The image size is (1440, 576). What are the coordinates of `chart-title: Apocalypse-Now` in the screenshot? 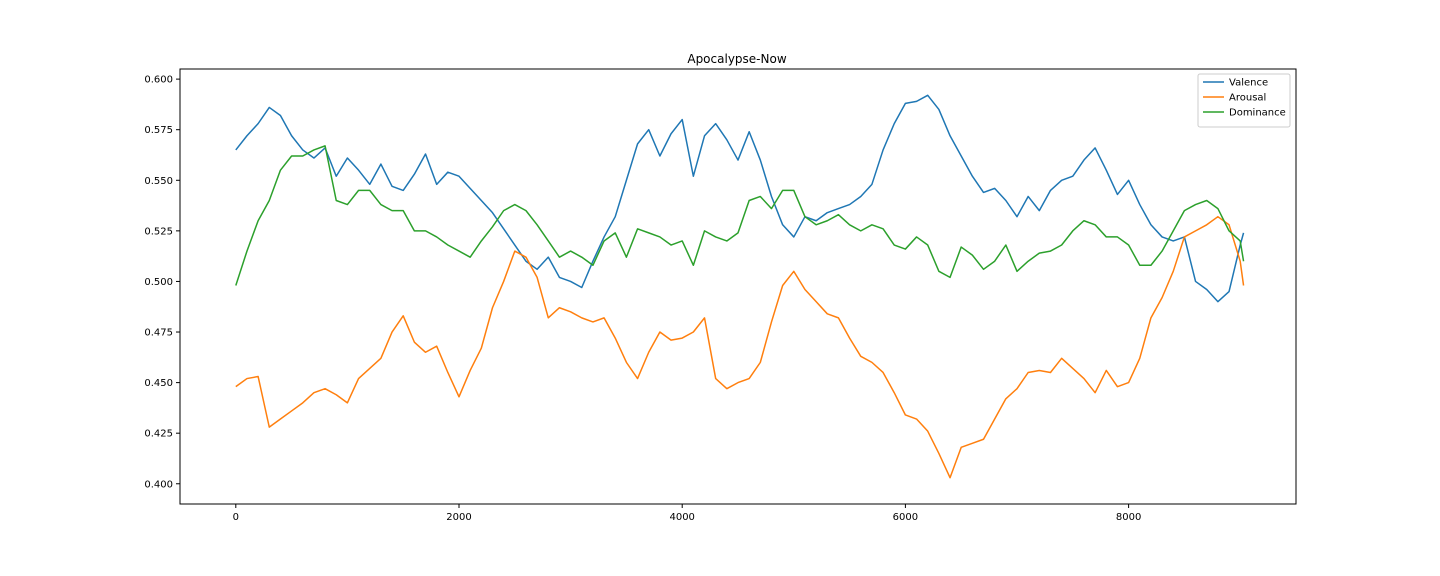 It's located at (736, 59).